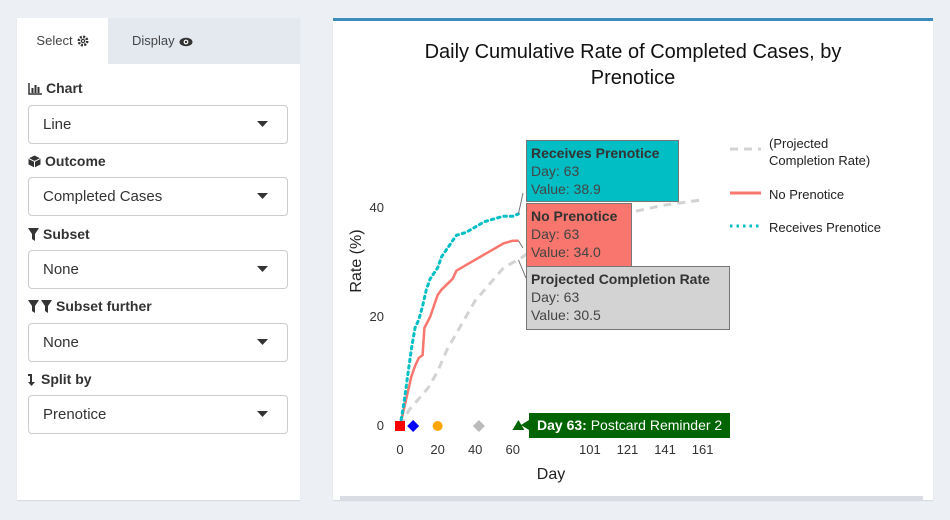 The width and height of the screenshot is (950, 520). Describe the element at coordinates (75, 414) in the screenshot. I see `select-value: Prenotice` at that location.